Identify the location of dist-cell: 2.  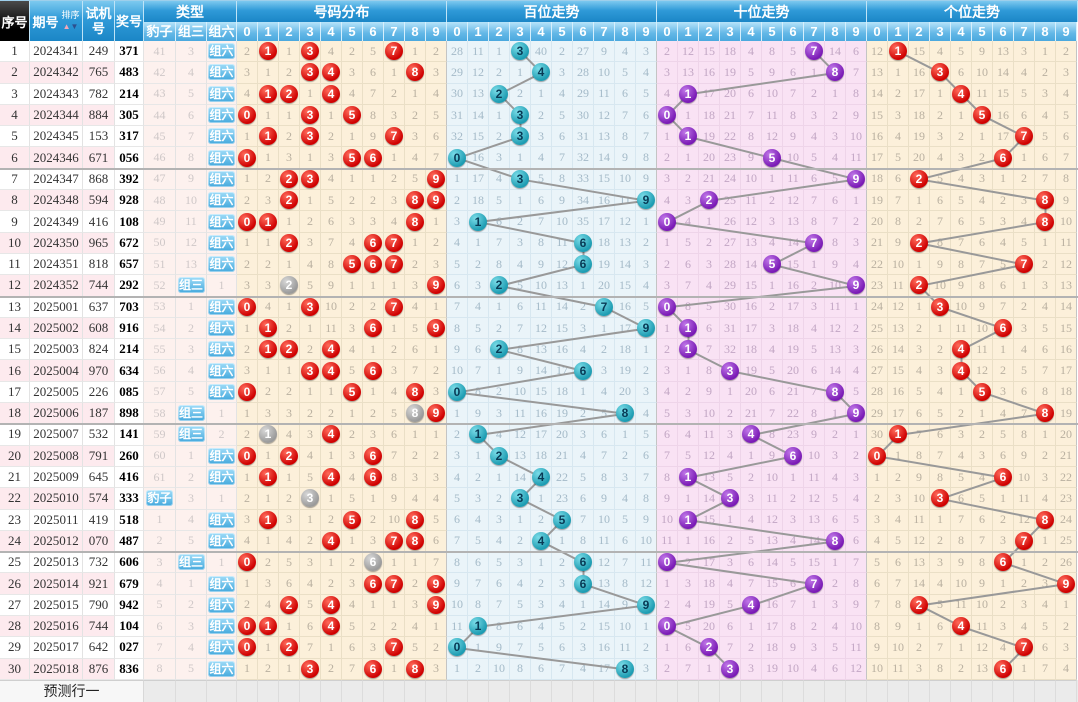
(289, 286).